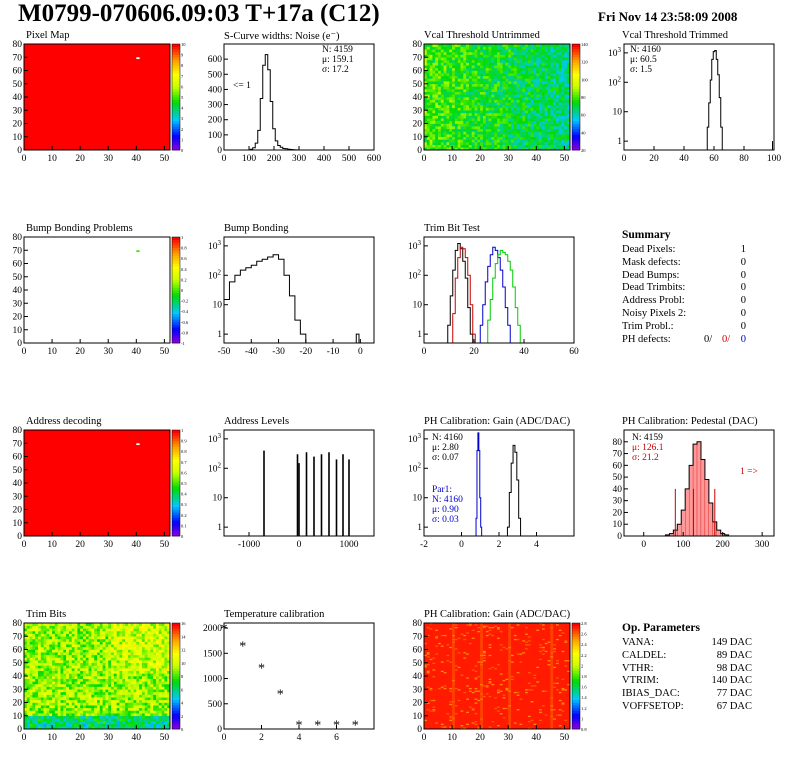 Image resolution: width=796 pixels, height=772 pixels. I want to click on y-tick-label: 80, so click(618, 443).